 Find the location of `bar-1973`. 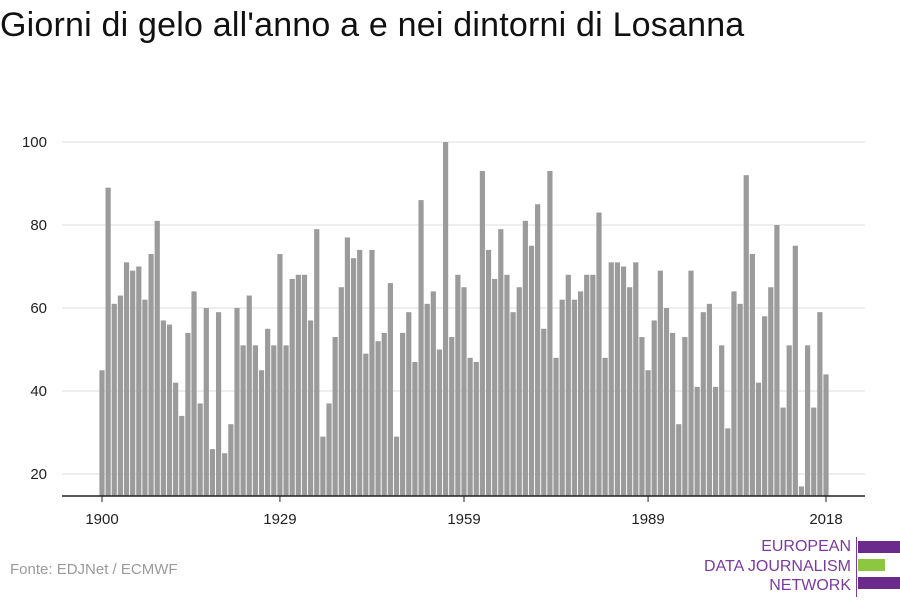

bar-1973 is located at coordinates (550, 334).